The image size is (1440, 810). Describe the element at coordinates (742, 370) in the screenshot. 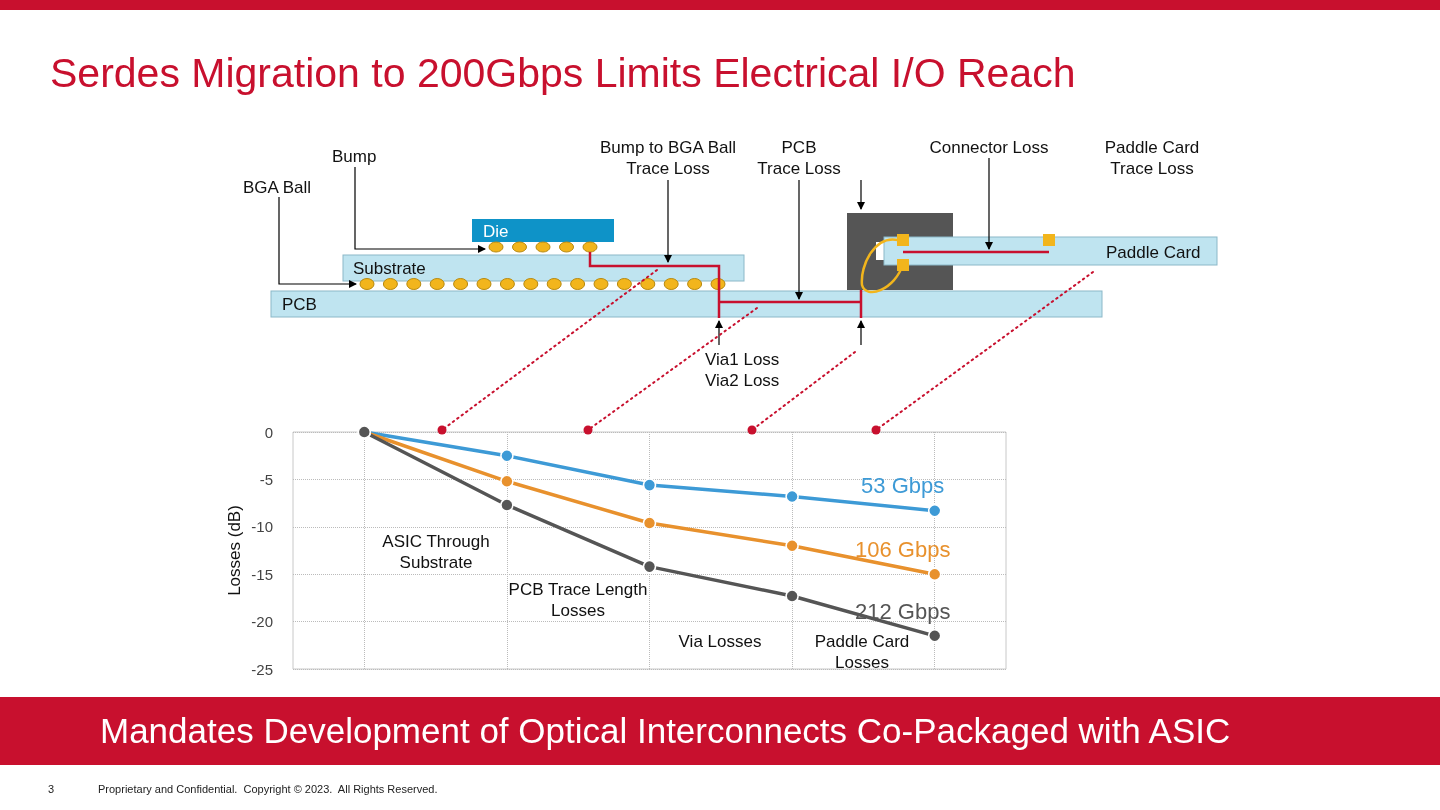

I see `text: Via1 Loss Via2 Loss` at that location.